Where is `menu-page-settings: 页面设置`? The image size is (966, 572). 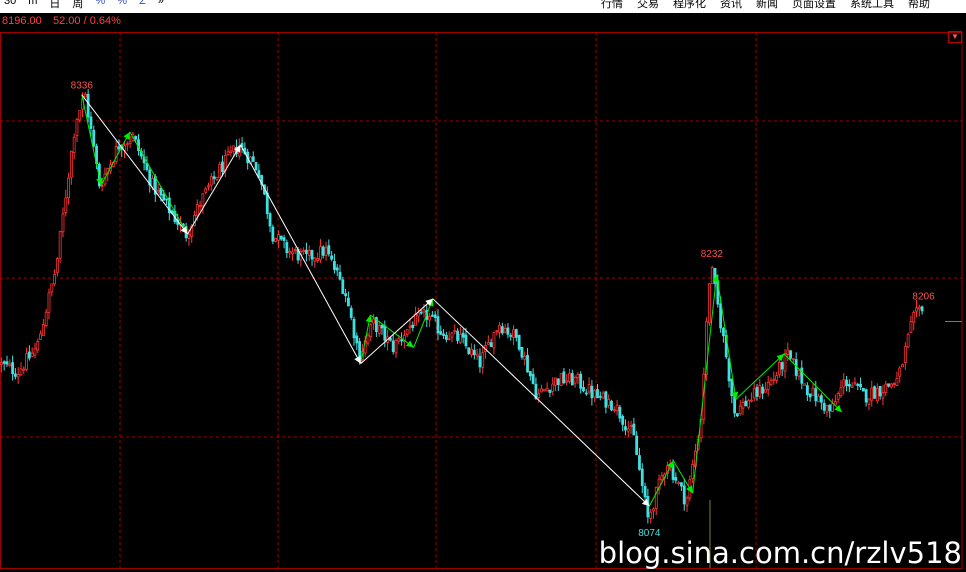
menu-page-settings: 页面设置 is located at coordinates (814, 5).